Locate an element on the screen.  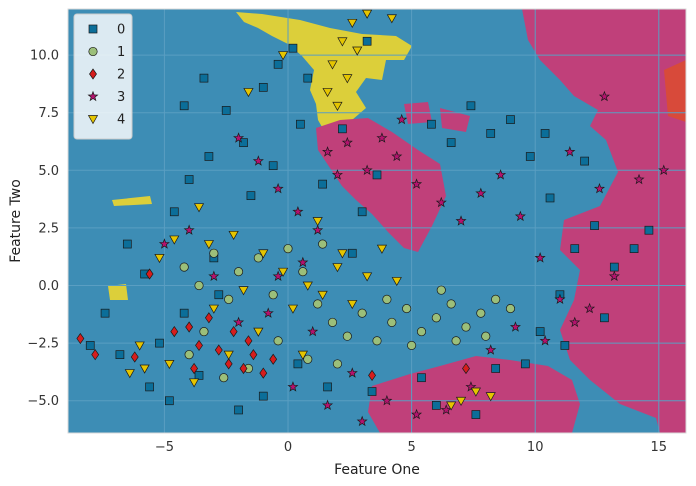
y-tick-label: −2.5 is located at coordinates (43, 344).